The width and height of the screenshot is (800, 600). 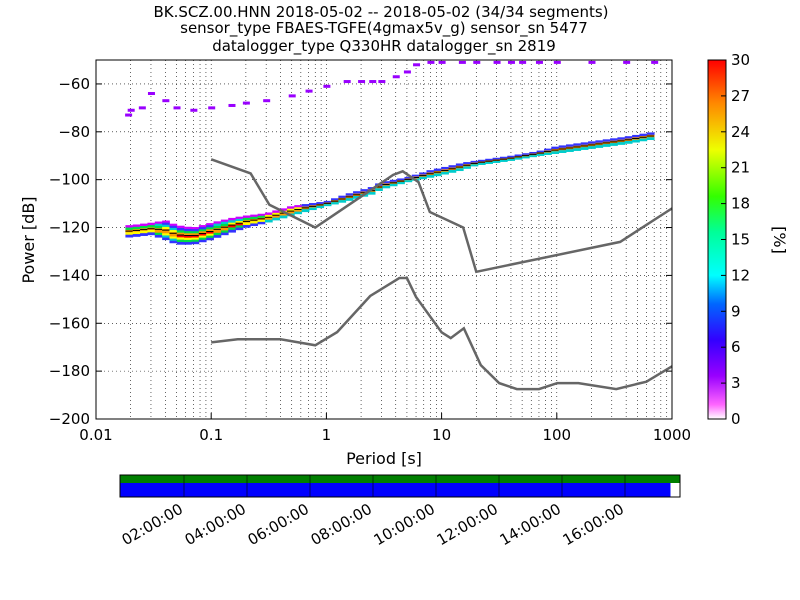 What do you see at coordinates (95, 435) in the screenshot?
I see `x-tick-label: 0.01` at bounding box center [95, 435].